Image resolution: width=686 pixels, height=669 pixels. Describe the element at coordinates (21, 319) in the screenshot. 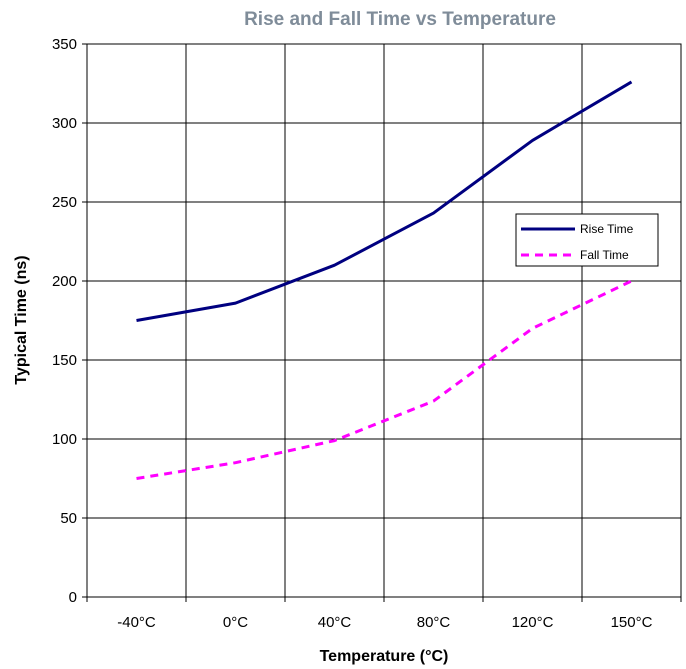

I see `y-axis-title: Typical Time (ns)` at that location.